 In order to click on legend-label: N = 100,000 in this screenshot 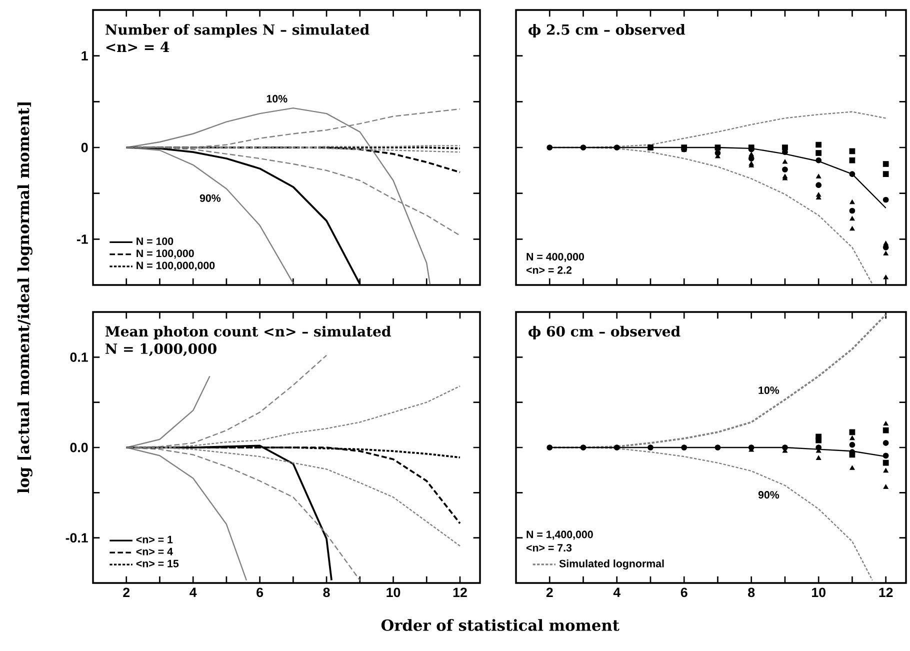, I will do `click(165, 254)`.